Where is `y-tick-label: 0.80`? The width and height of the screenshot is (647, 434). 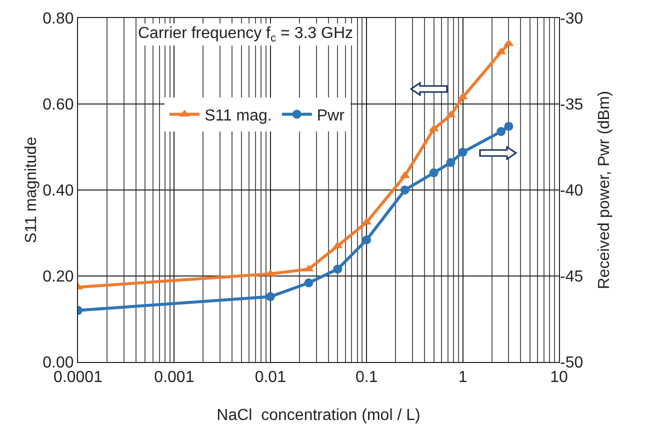
y-tick-label: 0.80 is located at coordinates (58, 19).